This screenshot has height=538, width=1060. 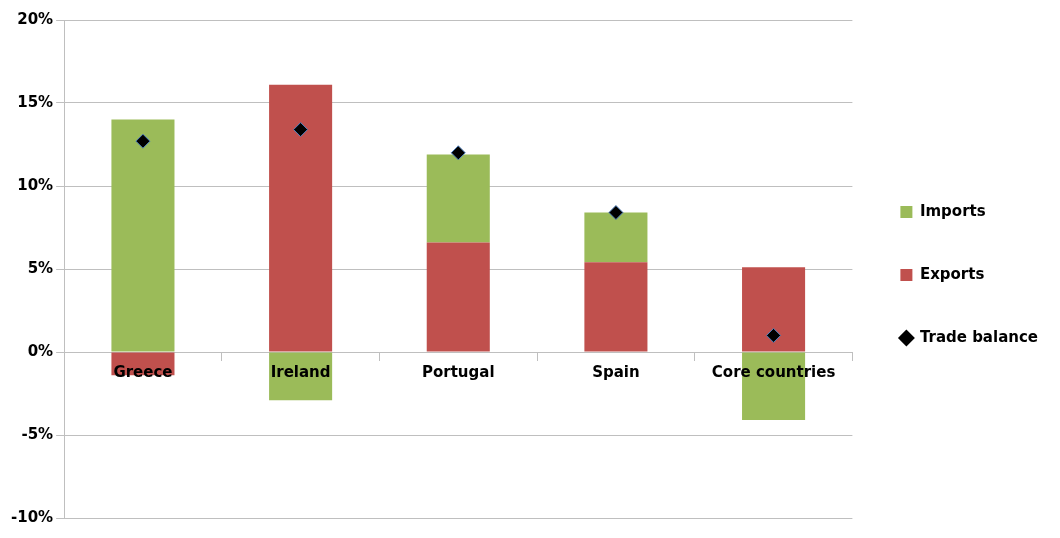 What do you see at coordinates (35, 101) in the screenshot?
I see `y-tick-label: 15%` at bounding box center [35, 101].